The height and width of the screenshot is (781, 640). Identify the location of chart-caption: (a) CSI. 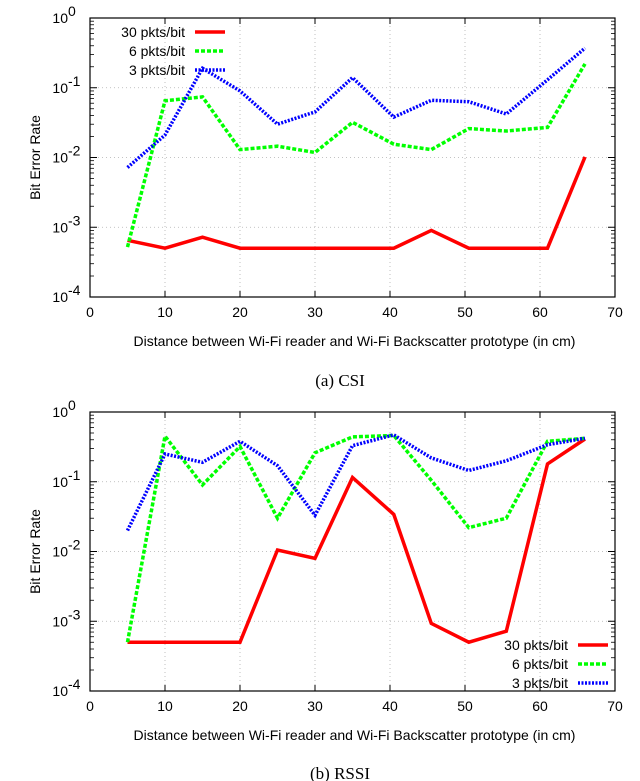
(340, 380).